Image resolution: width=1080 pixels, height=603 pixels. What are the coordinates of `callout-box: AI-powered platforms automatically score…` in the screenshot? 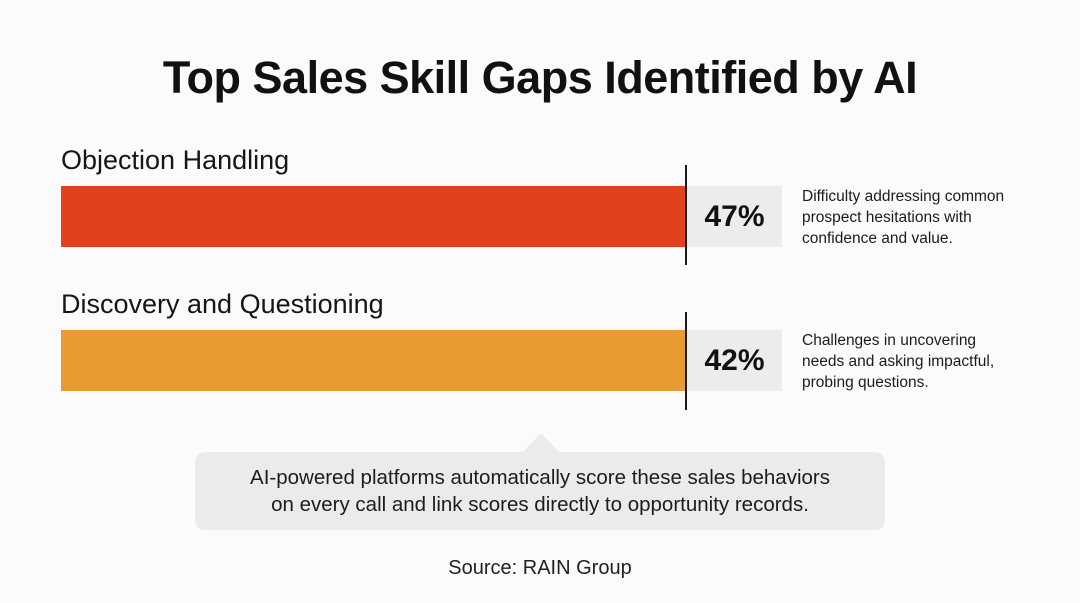 It's located at (540, 491).